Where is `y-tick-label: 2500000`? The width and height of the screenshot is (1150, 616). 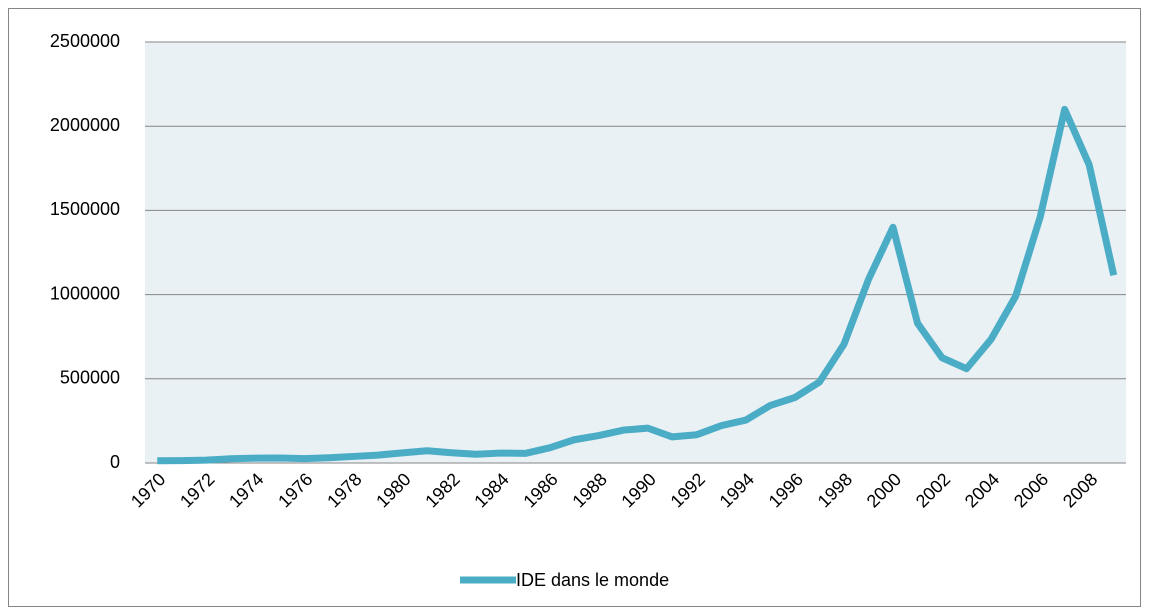 y-tick-label: 2500000 is located at coordinates (85, 41).